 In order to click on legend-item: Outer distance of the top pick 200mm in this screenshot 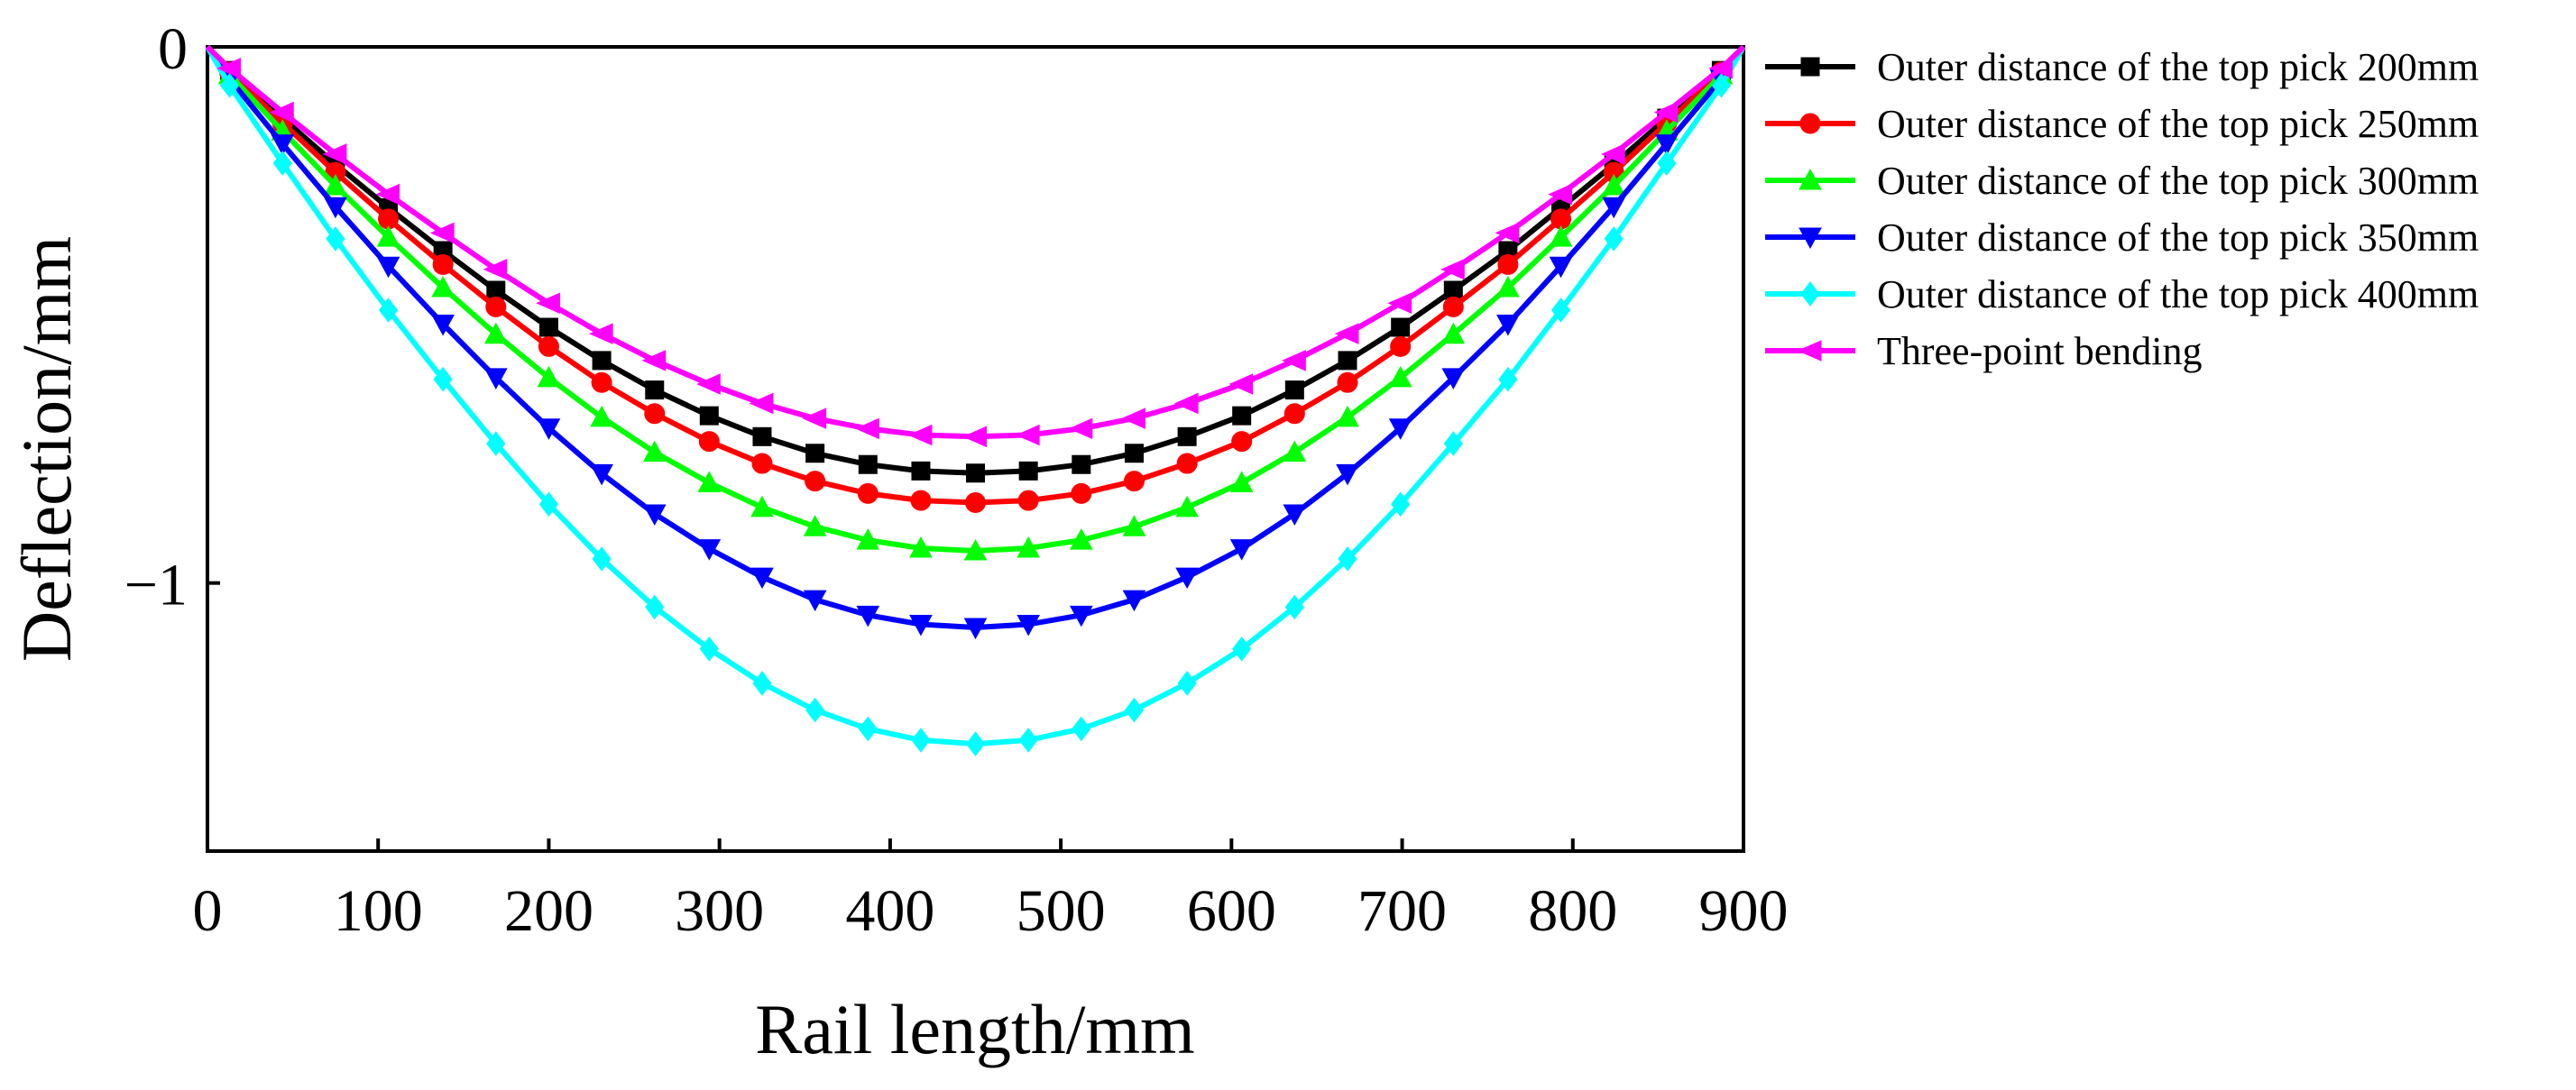, I will do `click(2122, 67)`.